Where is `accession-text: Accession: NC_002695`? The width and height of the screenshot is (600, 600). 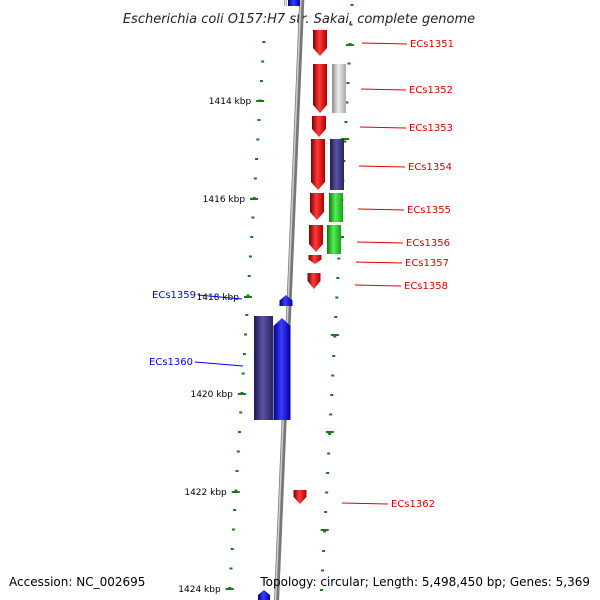
accession-text: Accession: NC_002695 is located at coordinates (77, 582).